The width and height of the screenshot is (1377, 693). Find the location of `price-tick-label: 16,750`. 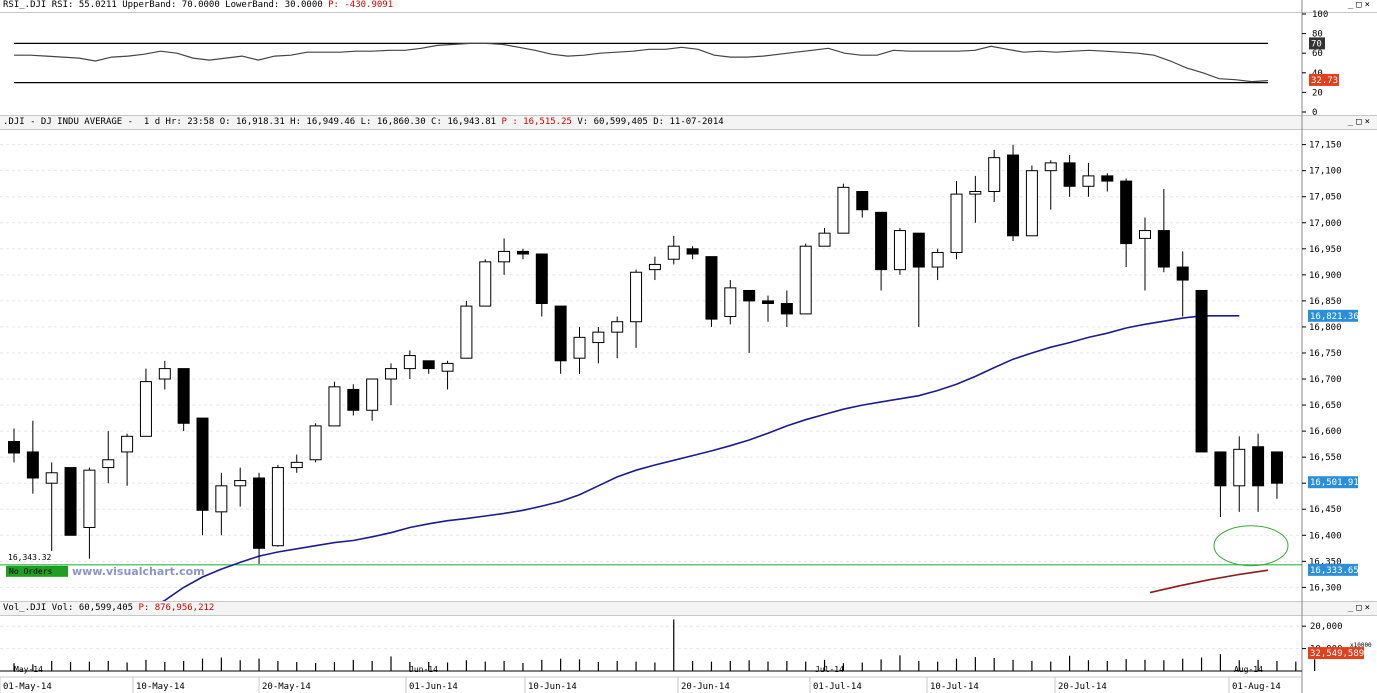

price-tick-label: 16,750 is located at coordinates (1325, 354).